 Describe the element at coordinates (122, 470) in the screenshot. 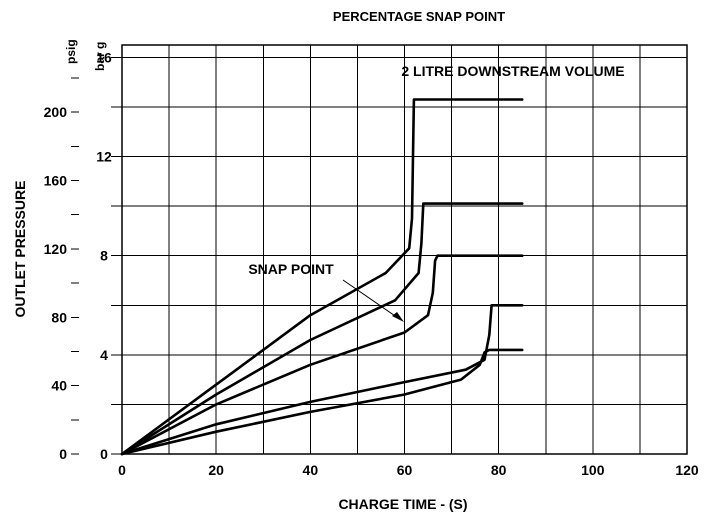

I see `x-tick-label: 0` at that location.